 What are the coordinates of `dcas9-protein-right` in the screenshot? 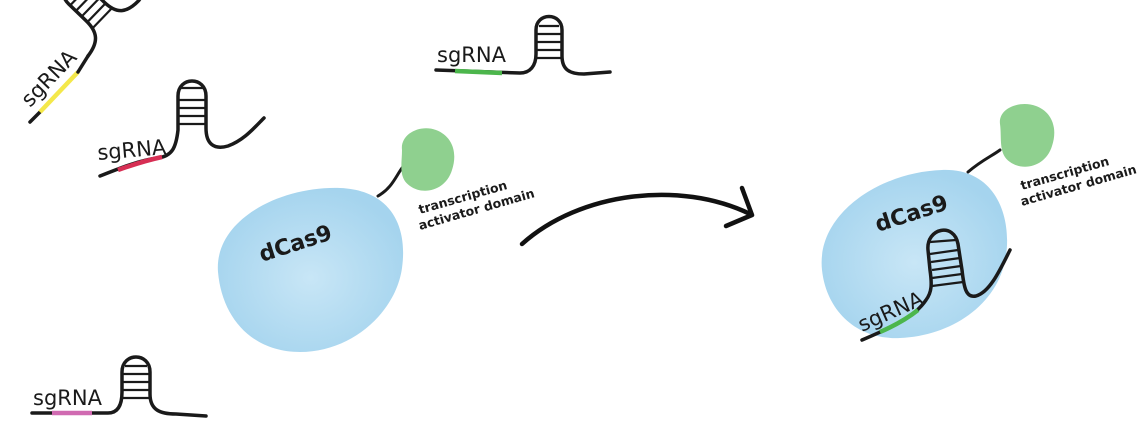 It's located at (914, 254).